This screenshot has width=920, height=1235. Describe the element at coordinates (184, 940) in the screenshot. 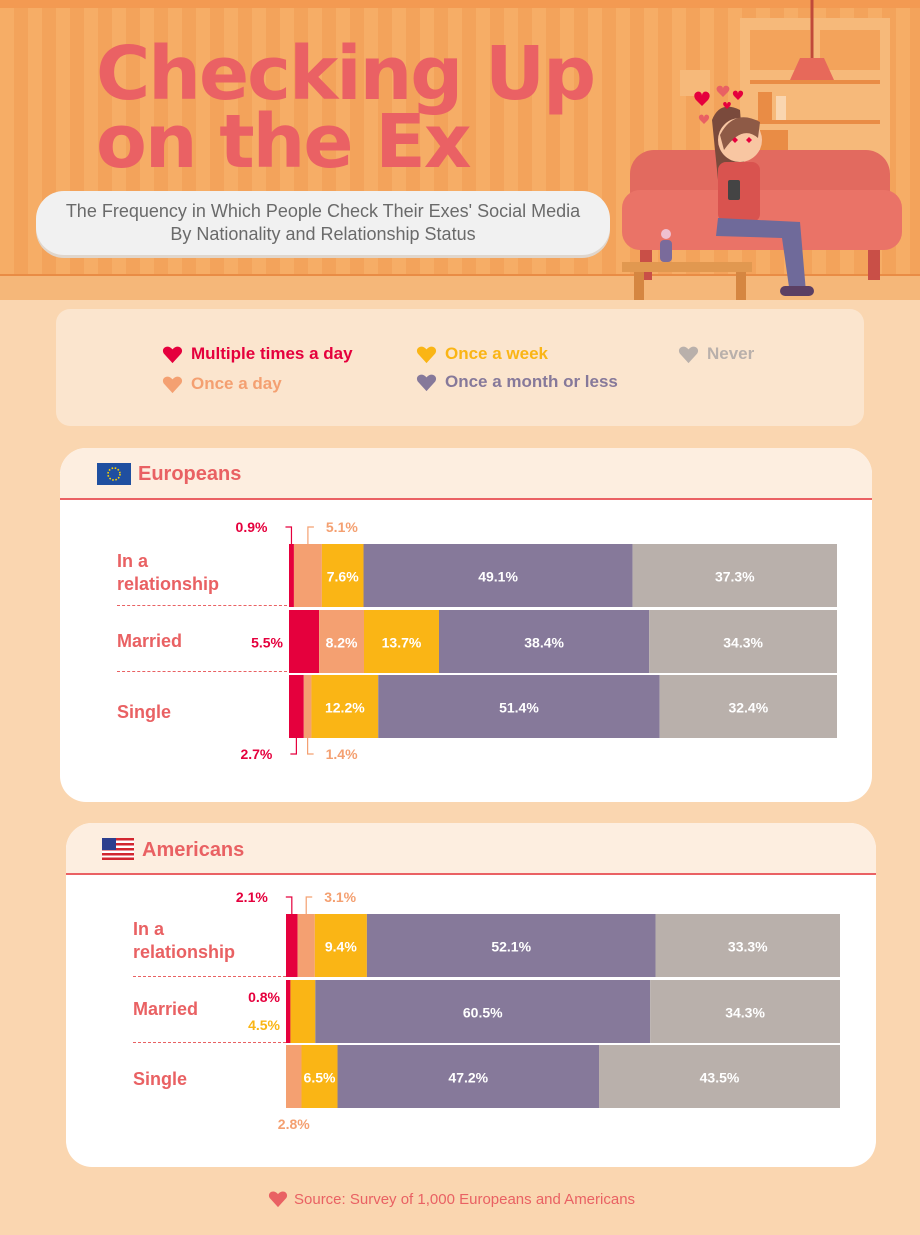

I see `us-row-label-in-a-relationship: In a relationship` at that location.